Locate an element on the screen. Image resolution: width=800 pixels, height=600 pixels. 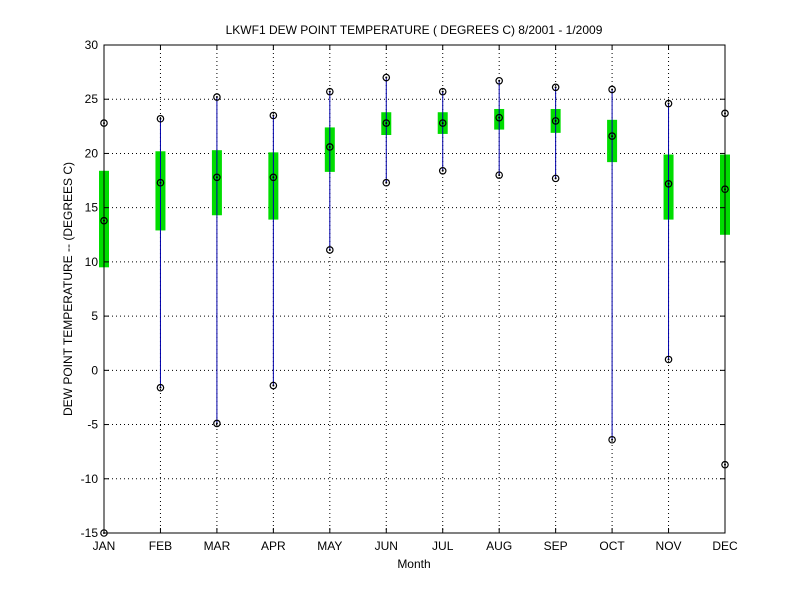
x-tick-label: JUN is located at coordinates (386, 546).